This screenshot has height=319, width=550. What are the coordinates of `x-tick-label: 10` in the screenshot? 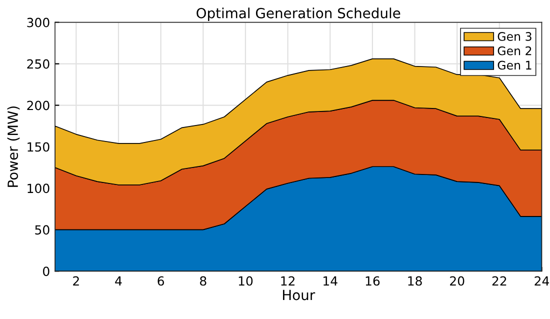 It's located at (245, 281).